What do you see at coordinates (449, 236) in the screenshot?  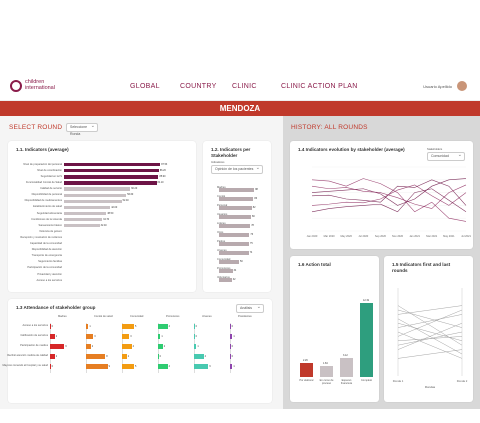 I see `x-tick-label: May 2021` at bounding box center [449, 236].